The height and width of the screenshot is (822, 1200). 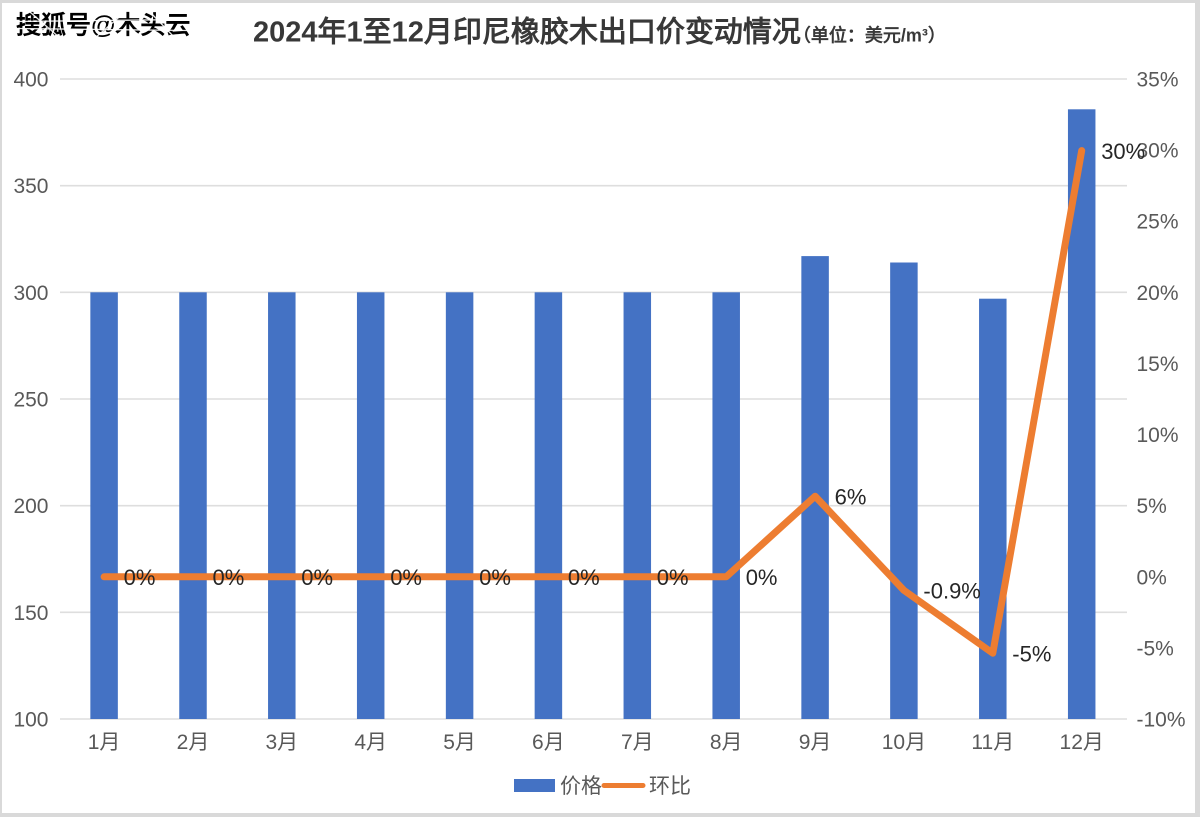 I want to click on svg-text: 11月, so click(x=992, y=742).